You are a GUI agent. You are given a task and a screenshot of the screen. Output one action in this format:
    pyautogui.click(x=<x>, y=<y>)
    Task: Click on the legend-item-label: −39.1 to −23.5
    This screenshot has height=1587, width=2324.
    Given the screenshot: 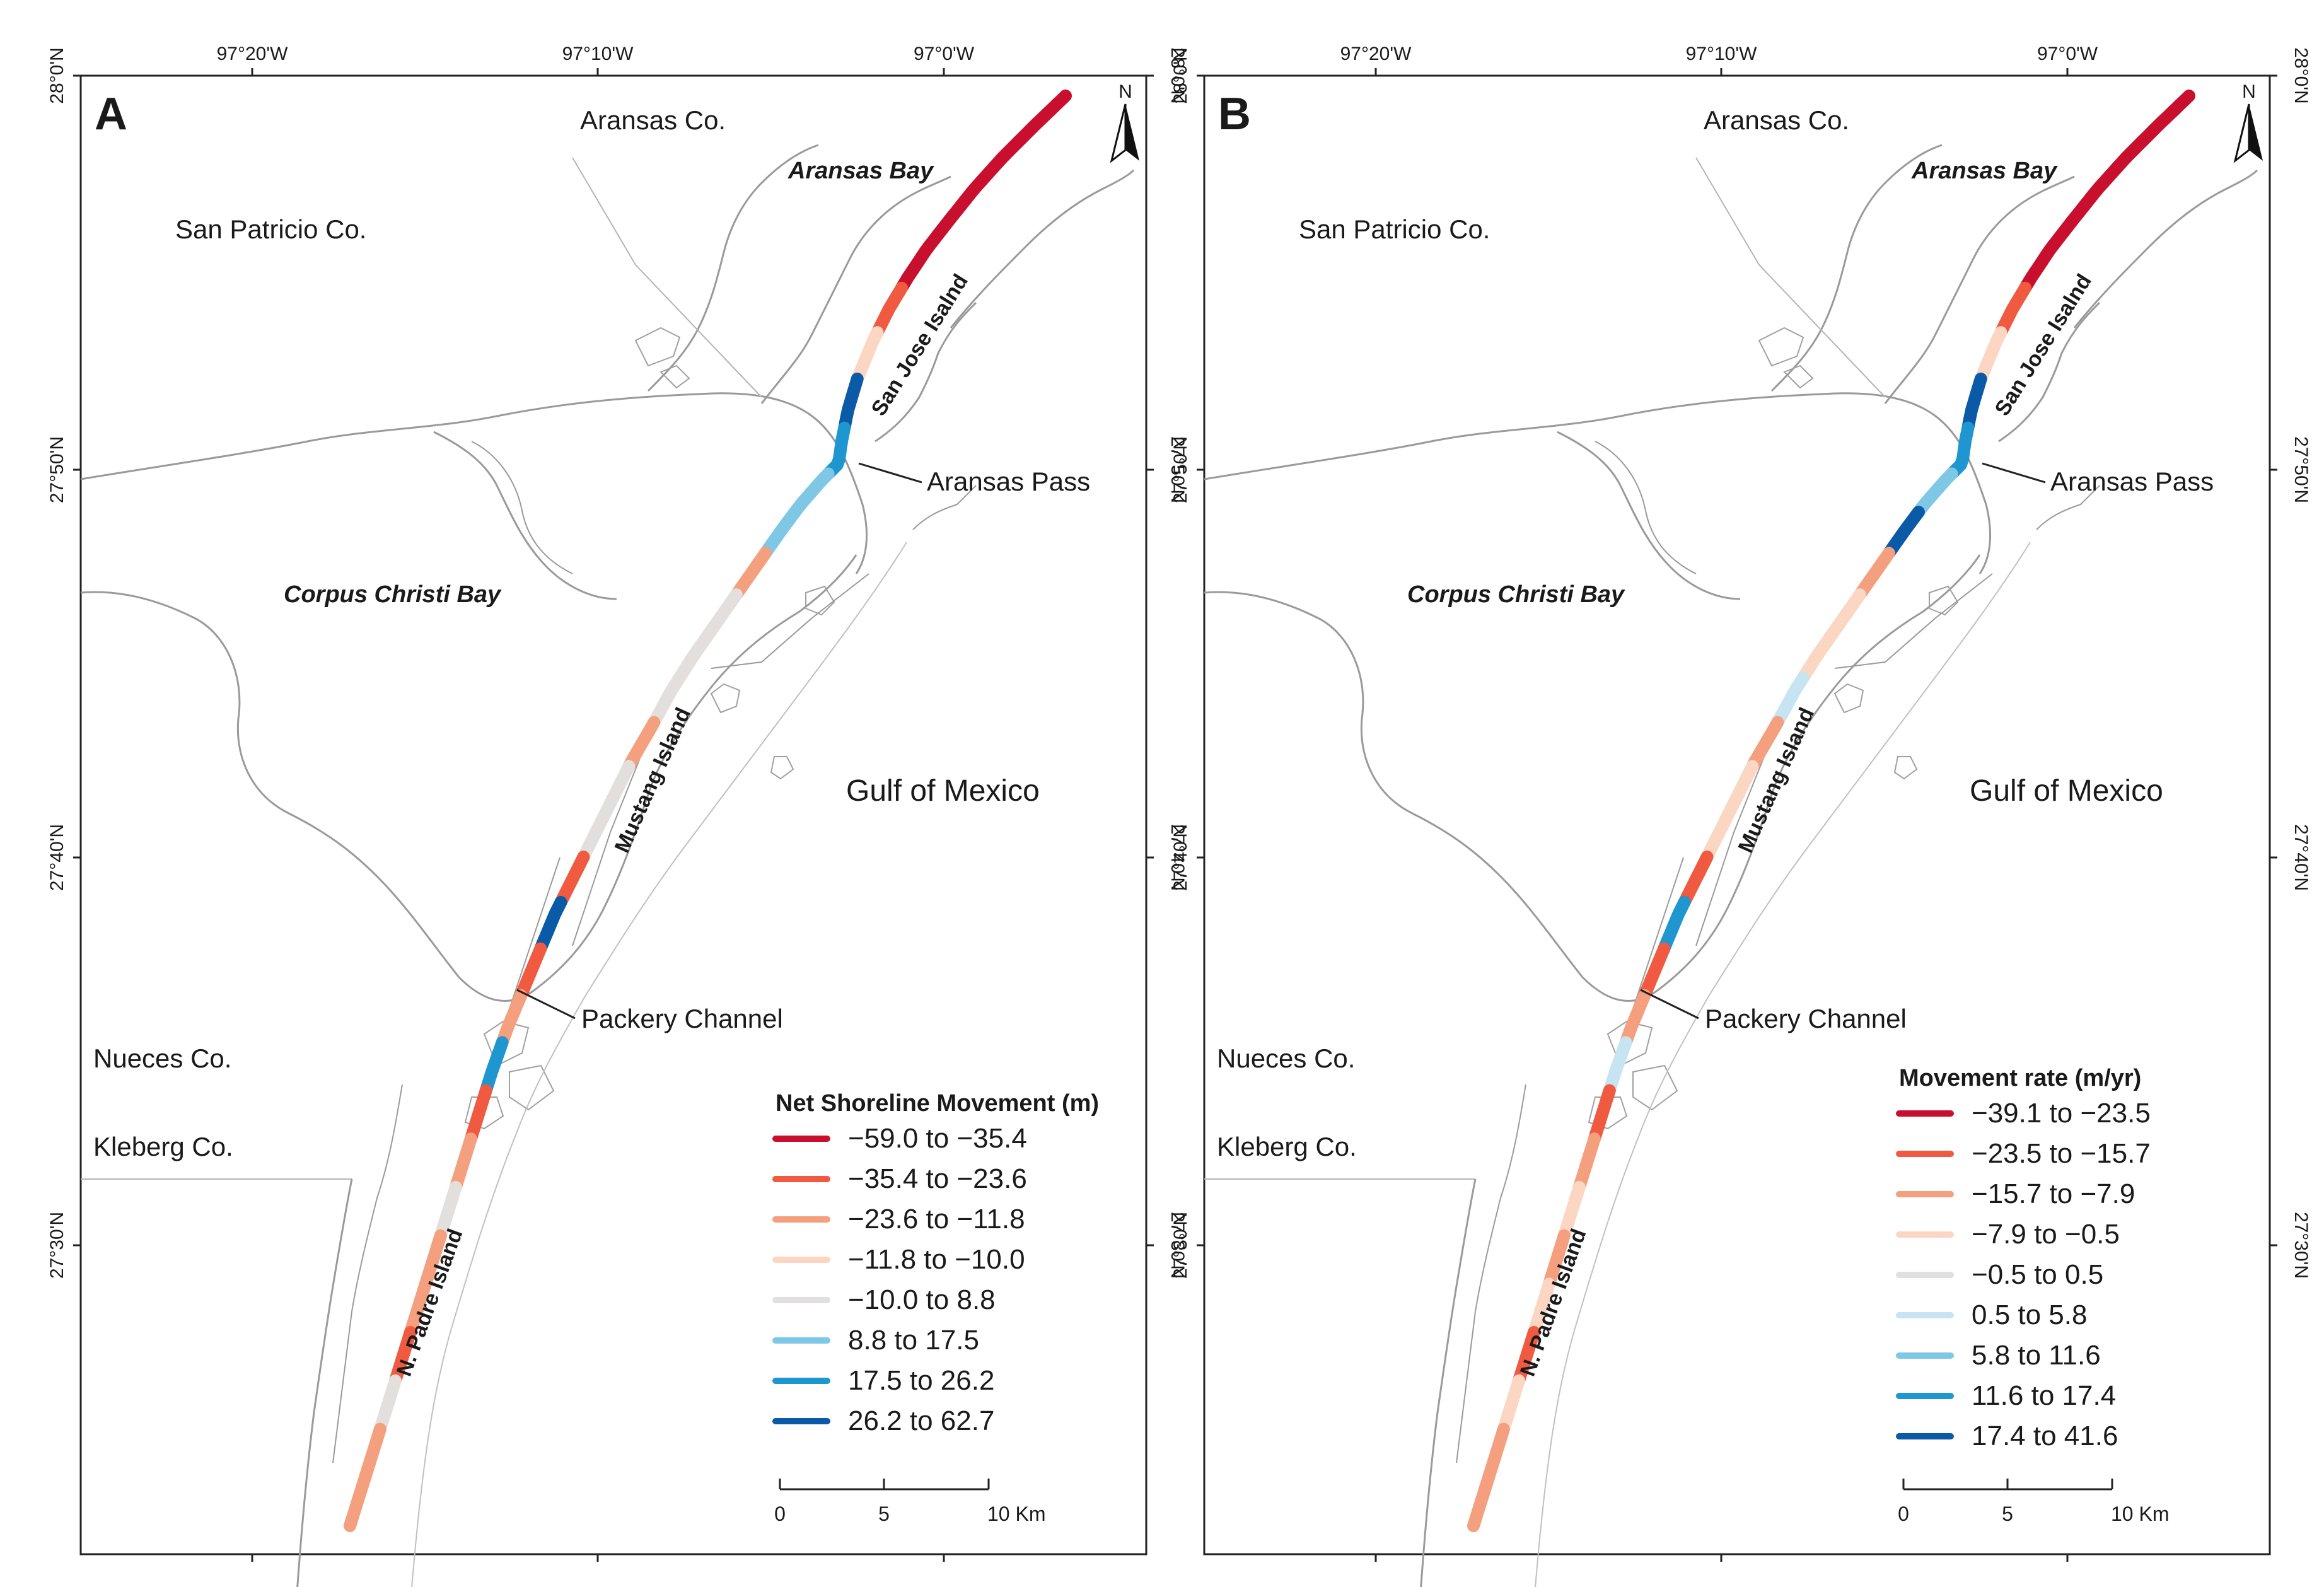 What is the action you would take?
    pyautogui.click(x=2061, y=1113)
    